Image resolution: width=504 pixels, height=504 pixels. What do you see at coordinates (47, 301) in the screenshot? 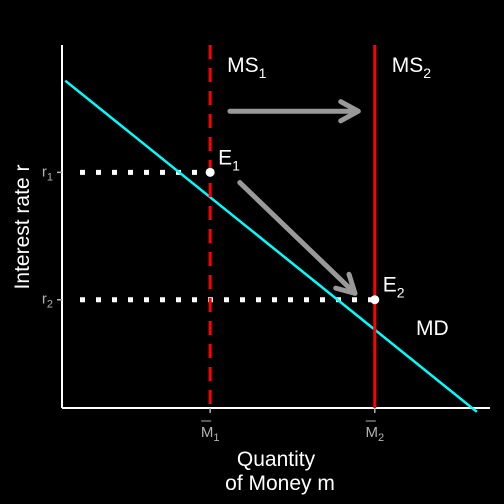
I see `y-tick-label: r2` at bounding box center [47, 301].